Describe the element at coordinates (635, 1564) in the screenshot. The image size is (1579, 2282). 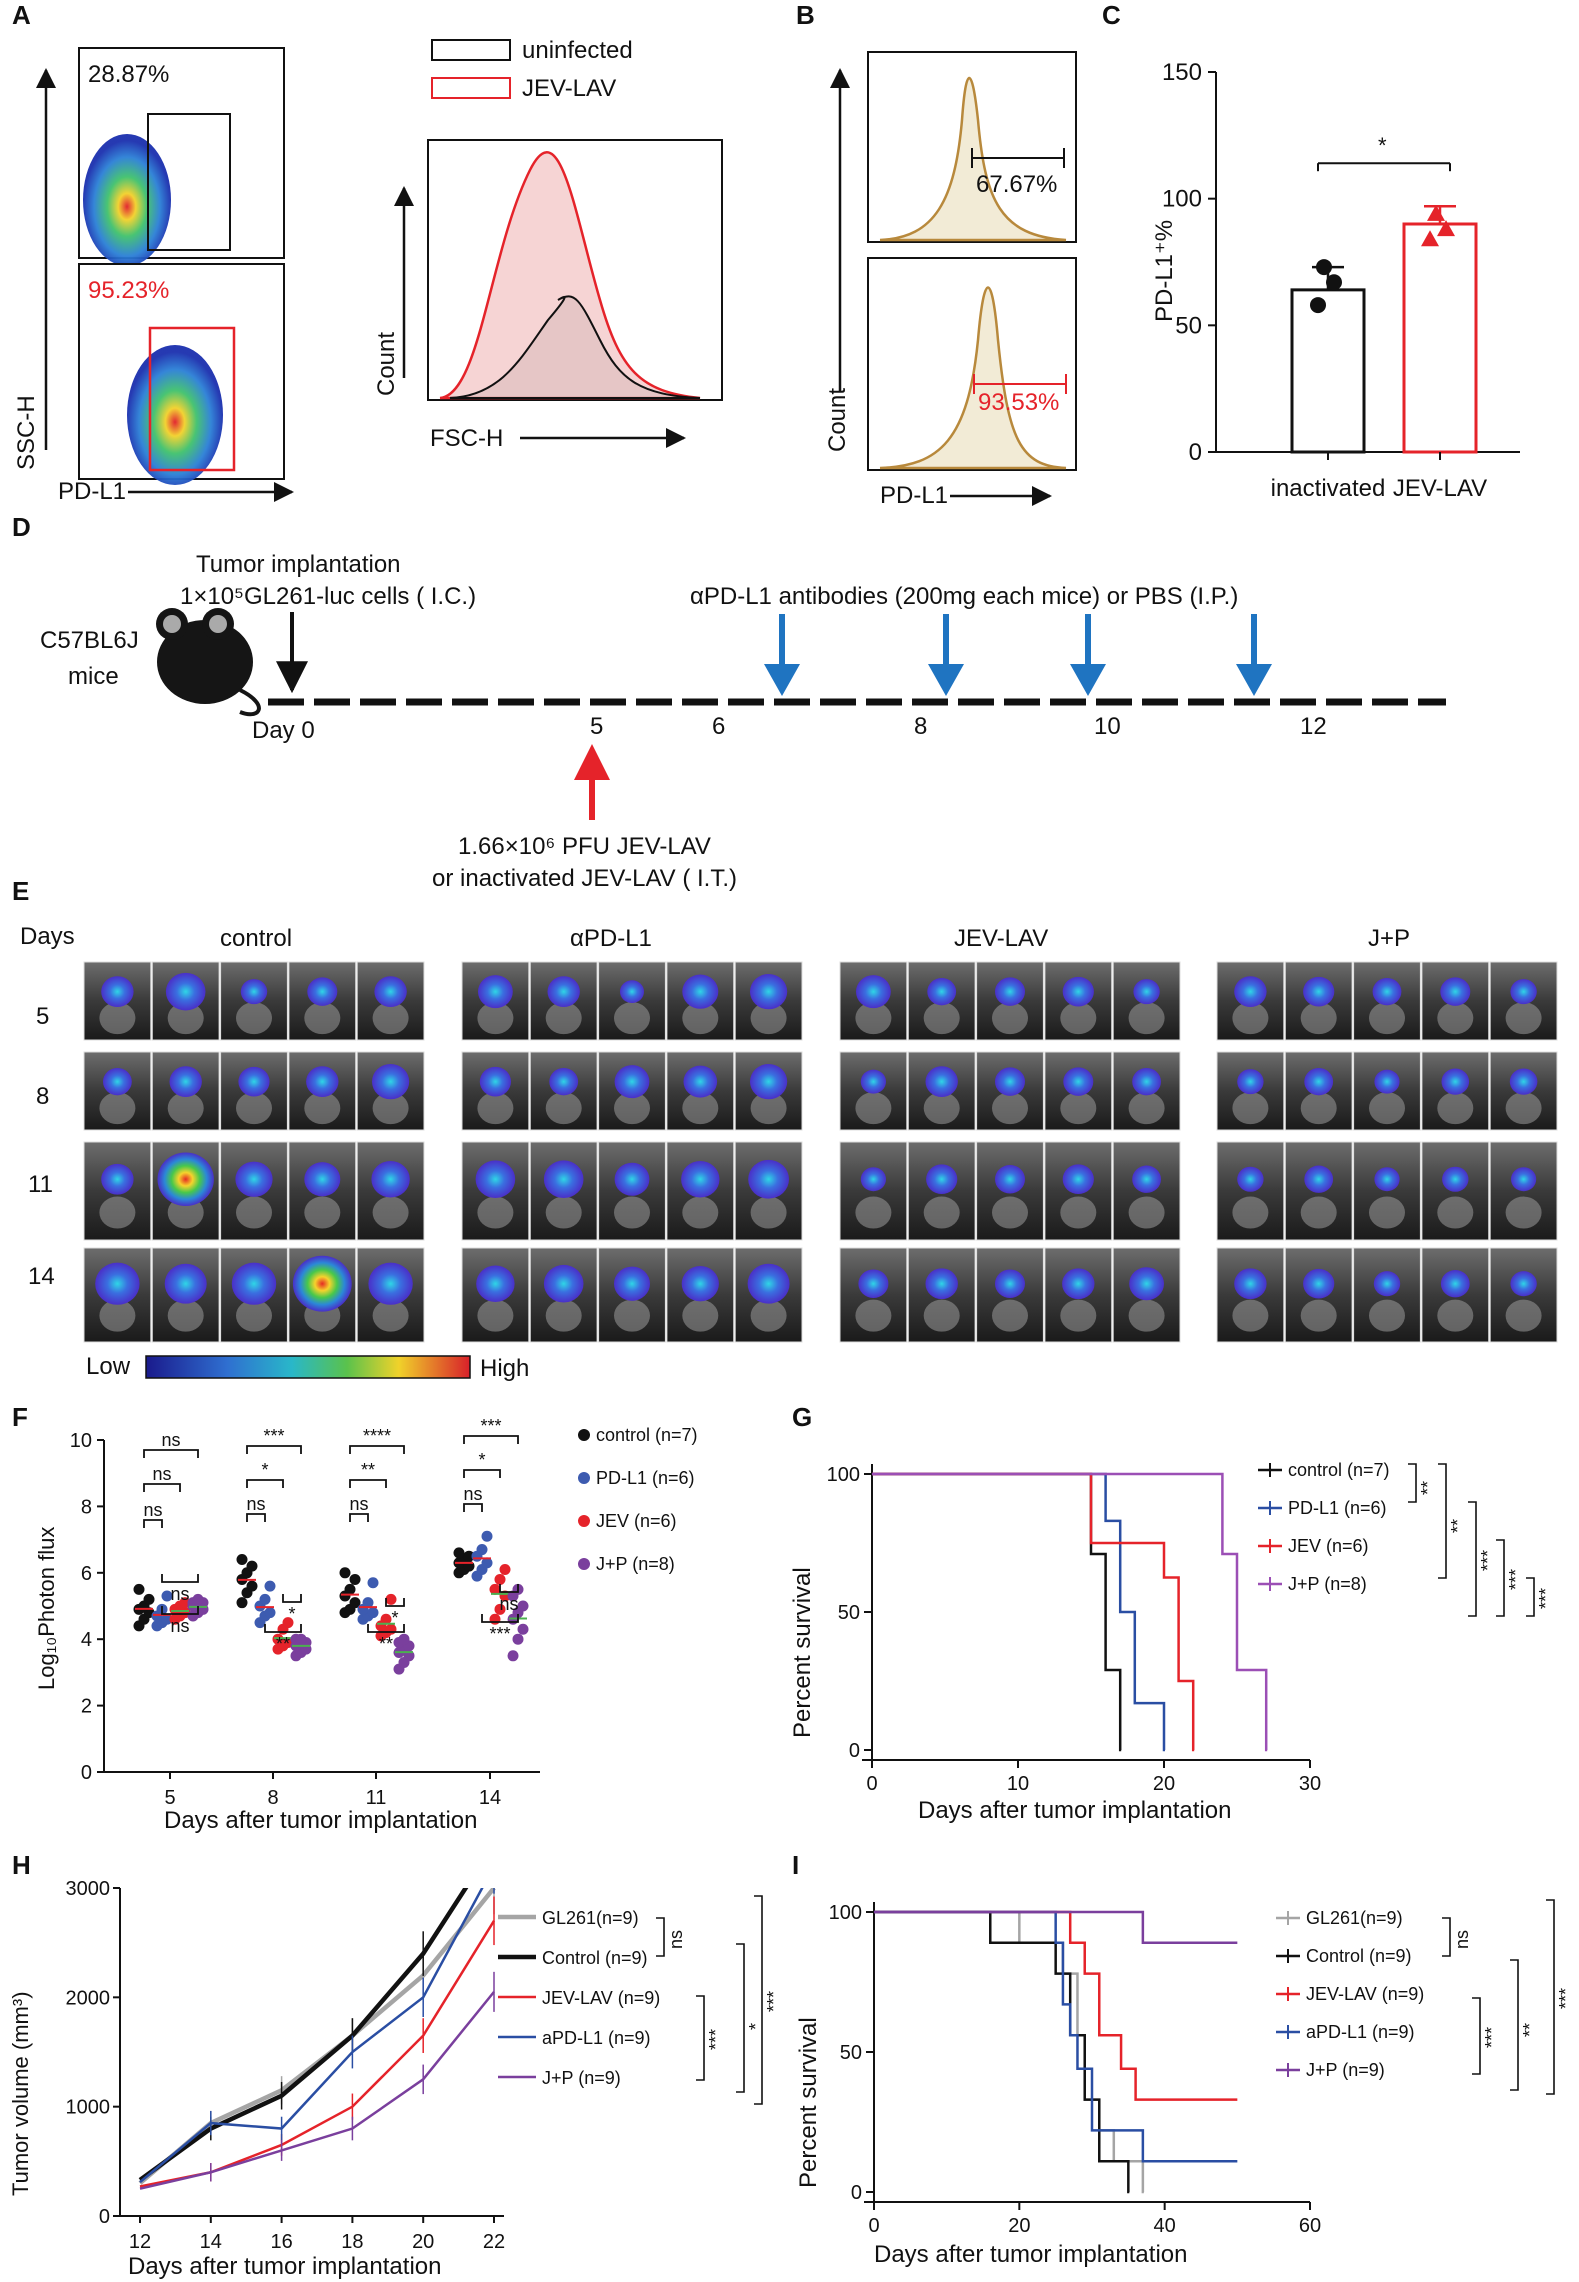
I see `f-legend-J+P: J+P (n=8)` at that location.